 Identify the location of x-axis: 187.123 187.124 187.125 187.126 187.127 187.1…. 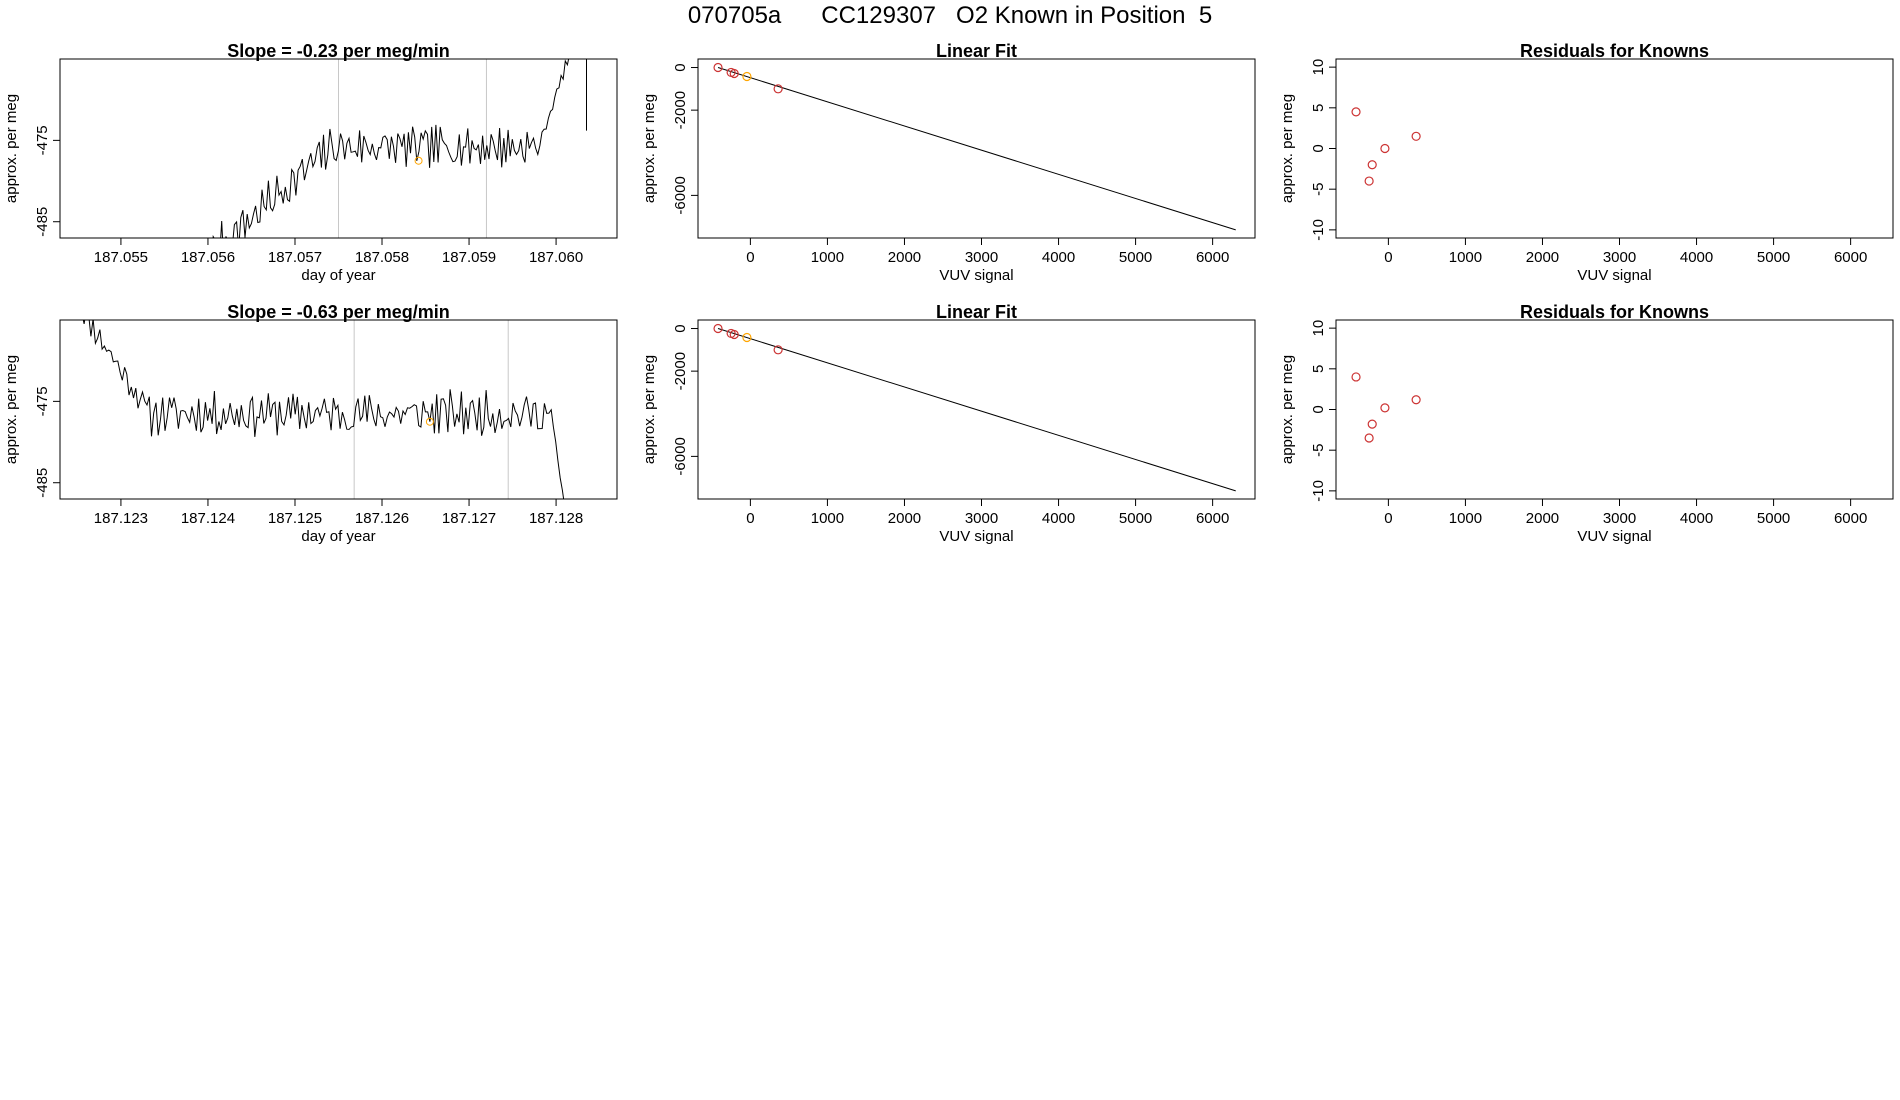
(338, 512).